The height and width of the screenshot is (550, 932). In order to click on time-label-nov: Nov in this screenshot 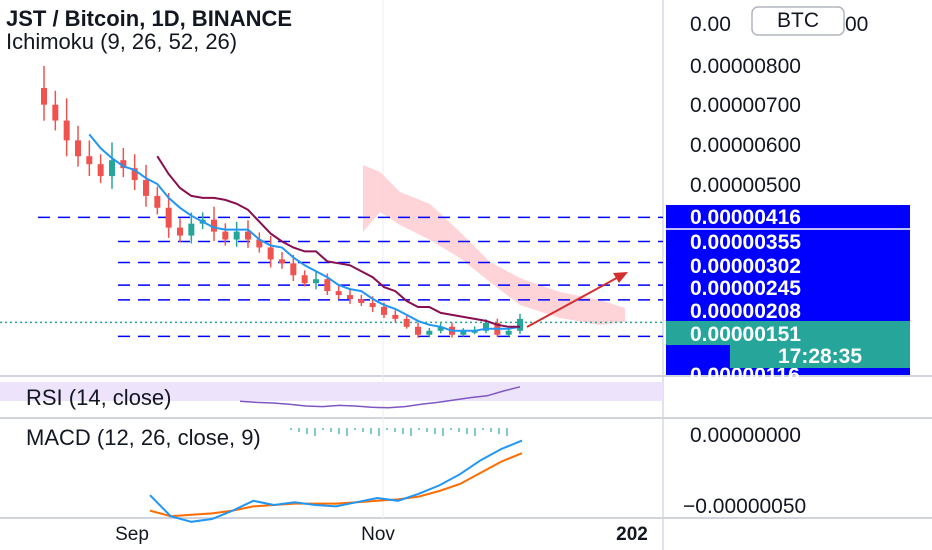, I will do `click(378, 534)`.